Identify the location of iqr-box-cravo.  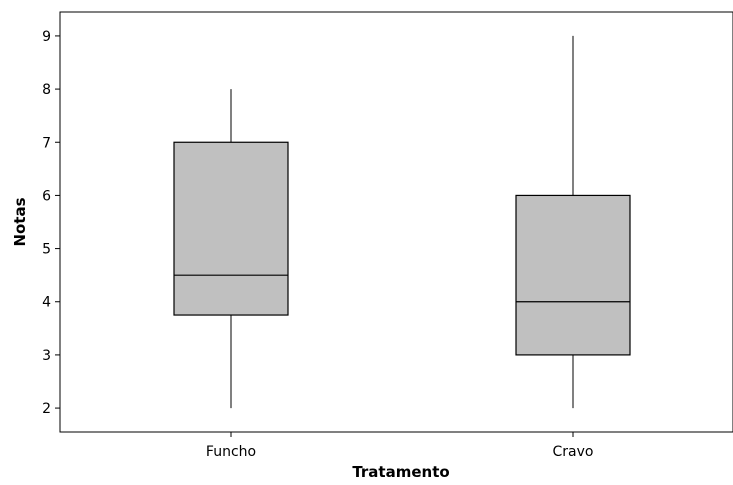
(573, 275).